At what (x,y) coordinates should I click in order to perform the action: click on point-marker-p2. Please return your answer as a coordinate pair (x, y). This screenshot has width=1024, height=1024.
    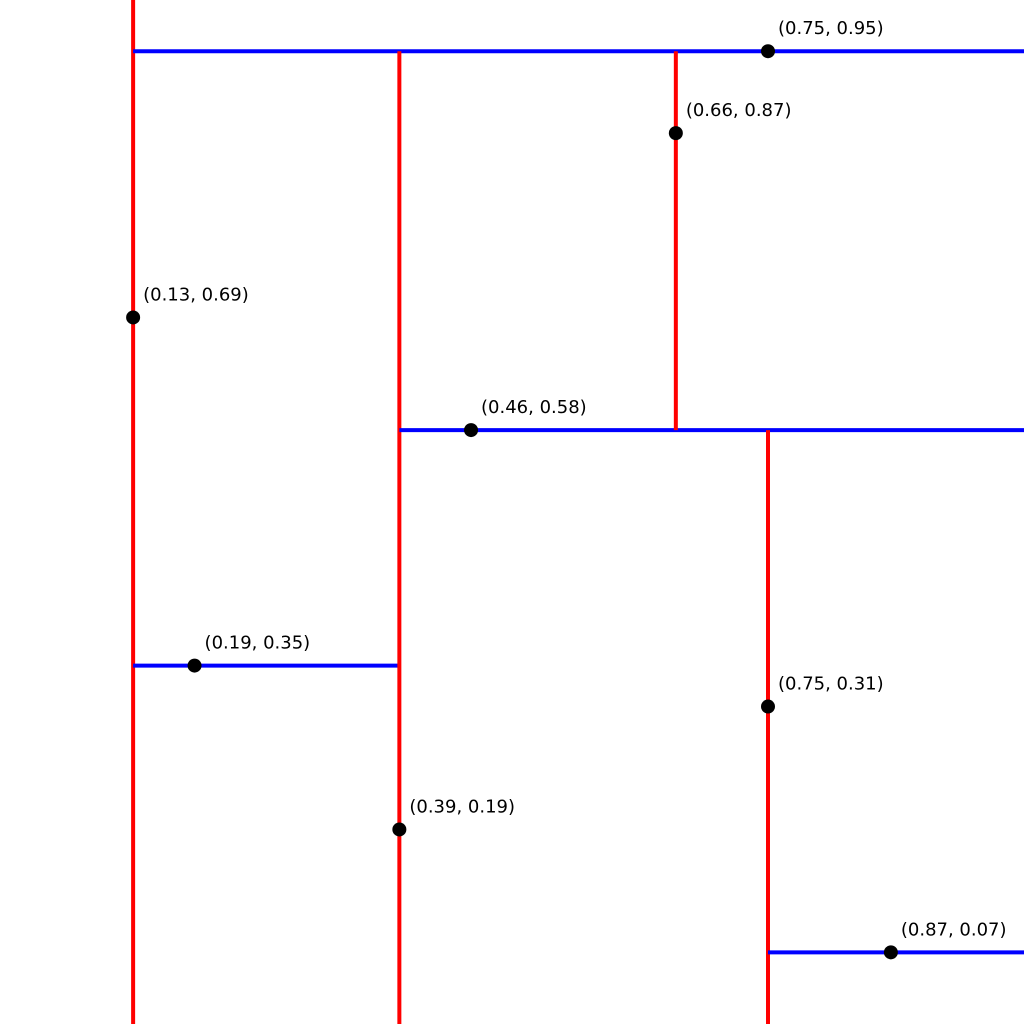
    Looking at the image, I should click on (768, 51).